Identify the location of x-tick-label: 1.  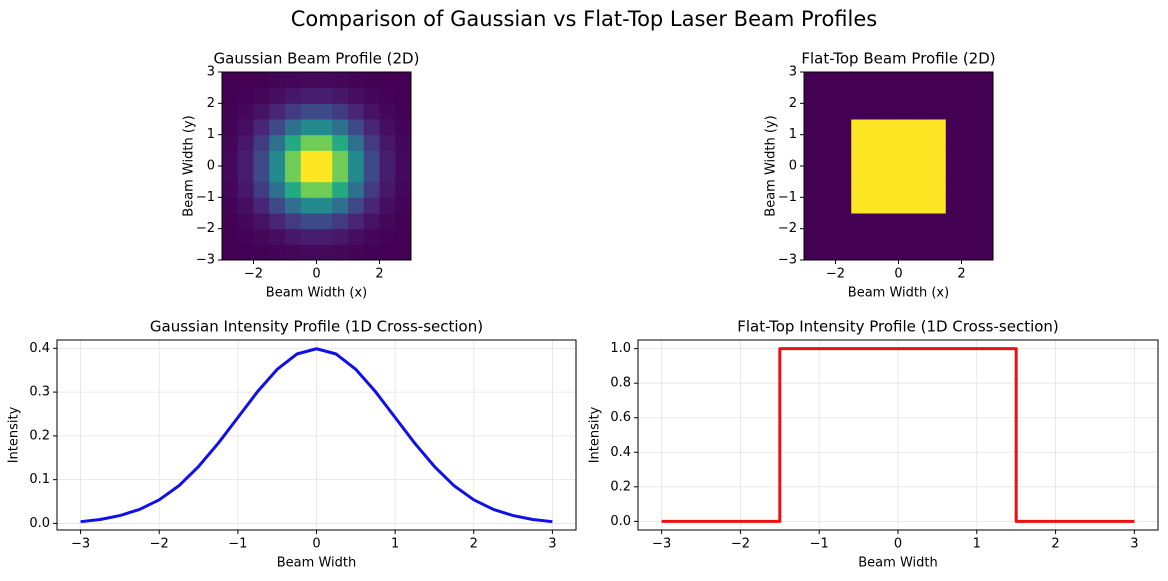
(395, 544).